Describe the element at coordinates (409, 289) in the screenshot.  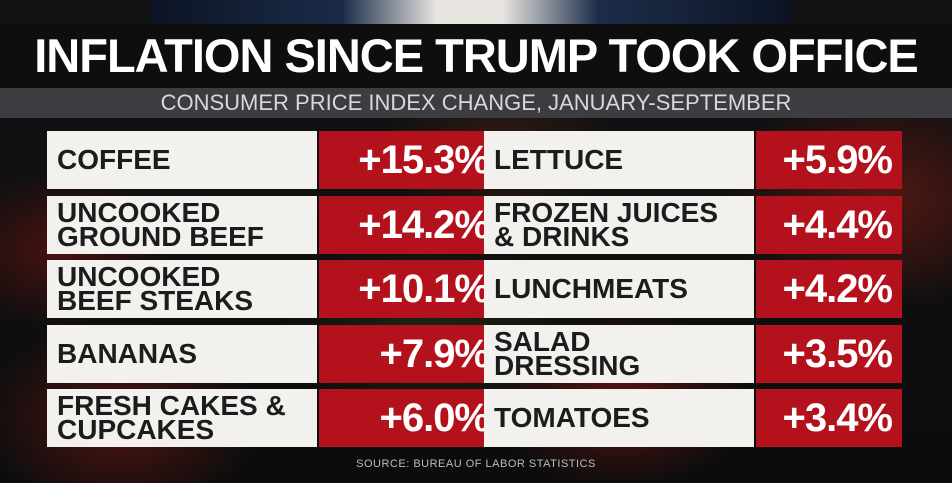
I see `item-value: +10.1%` at that location.